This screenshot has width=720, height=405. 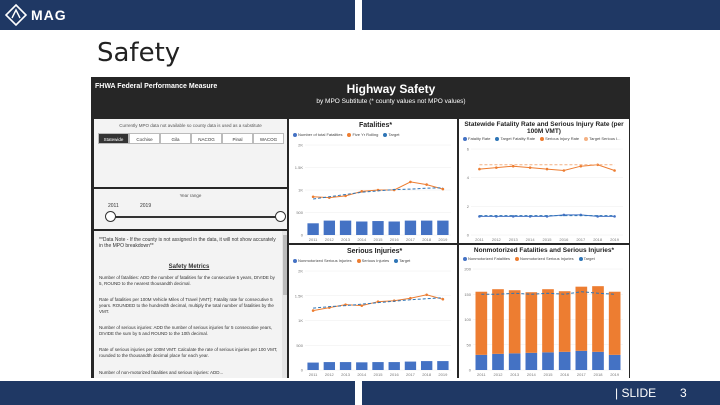 I want to click on logo-text: MAG, so click(x=49, y=15).